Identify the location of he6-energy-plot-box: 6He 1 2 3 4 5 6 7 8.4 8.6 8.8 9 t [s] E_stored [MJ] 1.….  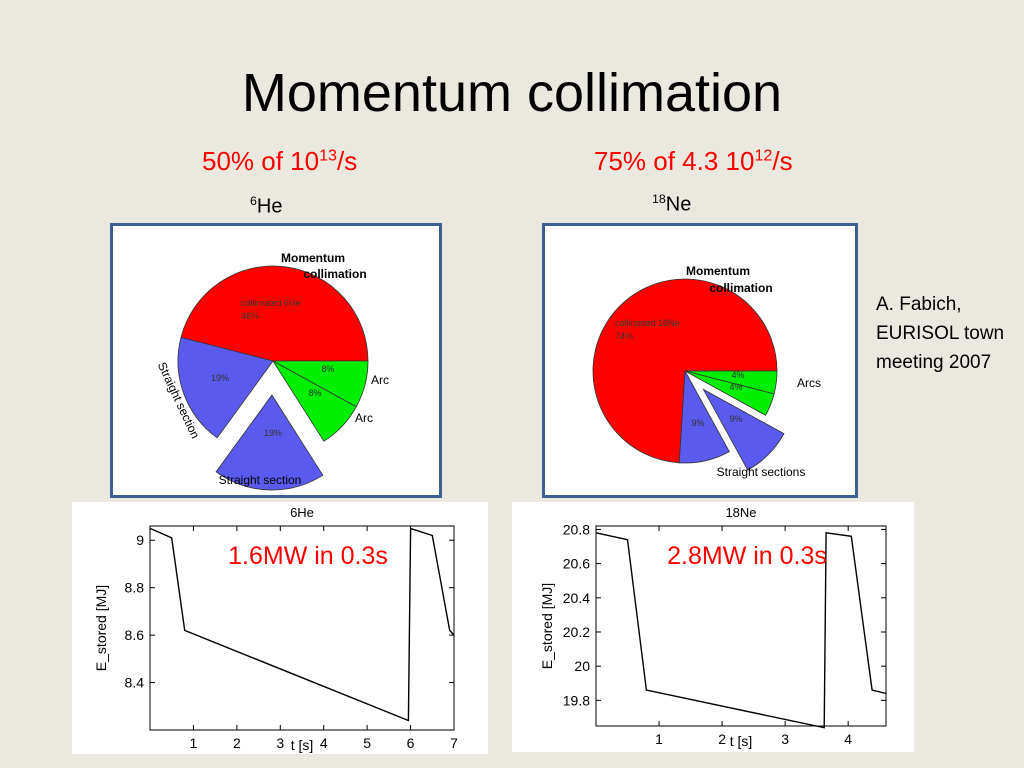
(280, 628).